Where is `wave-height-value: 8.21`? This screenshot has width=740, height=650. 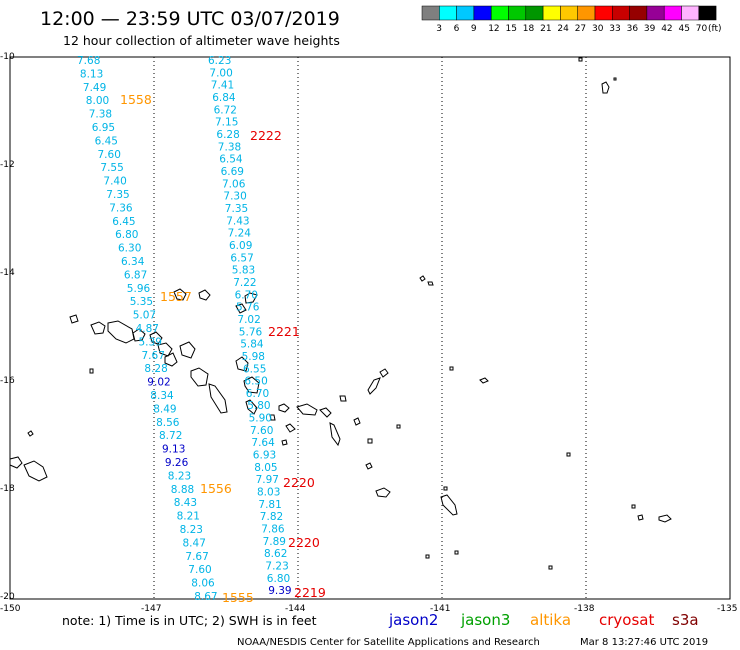 wave-height-value: 8.21 is located at coordinates (188, 517).